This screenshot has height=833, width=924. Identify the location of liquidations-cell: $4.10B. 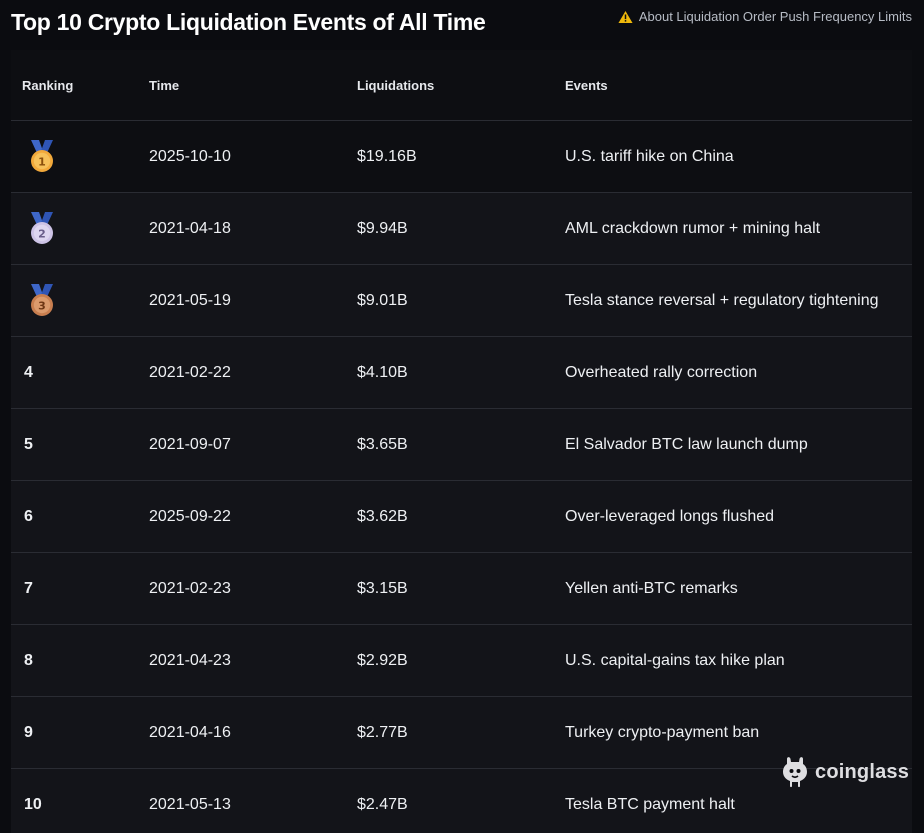
(382, 372).